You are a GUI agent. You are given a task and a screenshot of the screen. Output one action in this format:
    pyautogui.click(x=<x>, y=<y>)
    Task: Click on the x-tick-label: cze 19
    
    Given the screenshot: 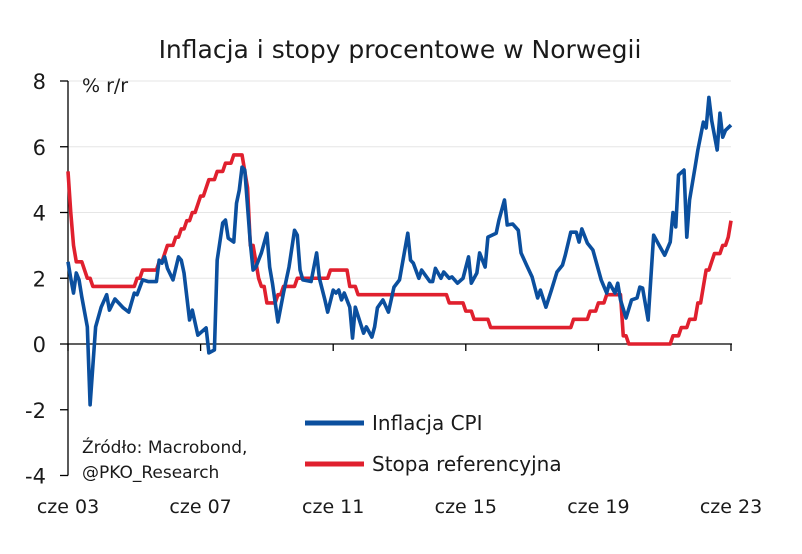 What is the action you would take?
    pyautogui.click(x=598, y=507)
    